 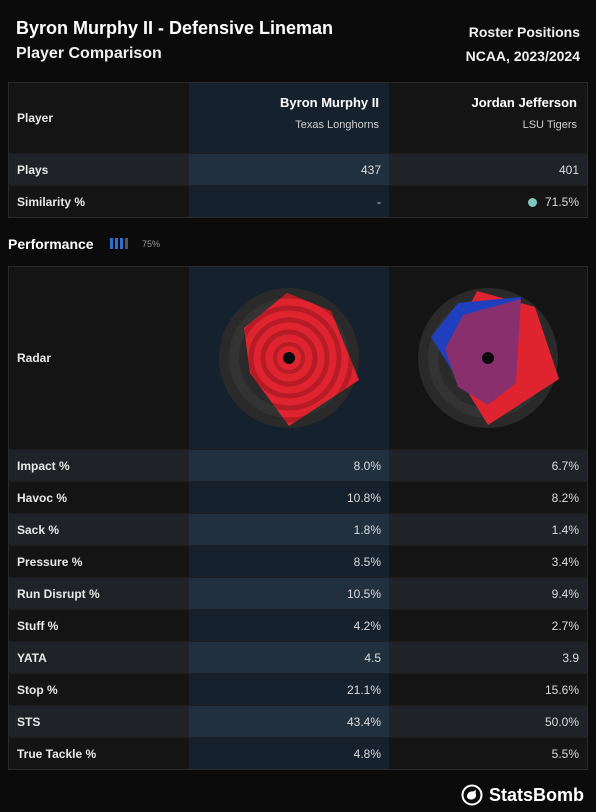 I want to click on player2-metric-value: 50.0%, so click(x=561, y=721).